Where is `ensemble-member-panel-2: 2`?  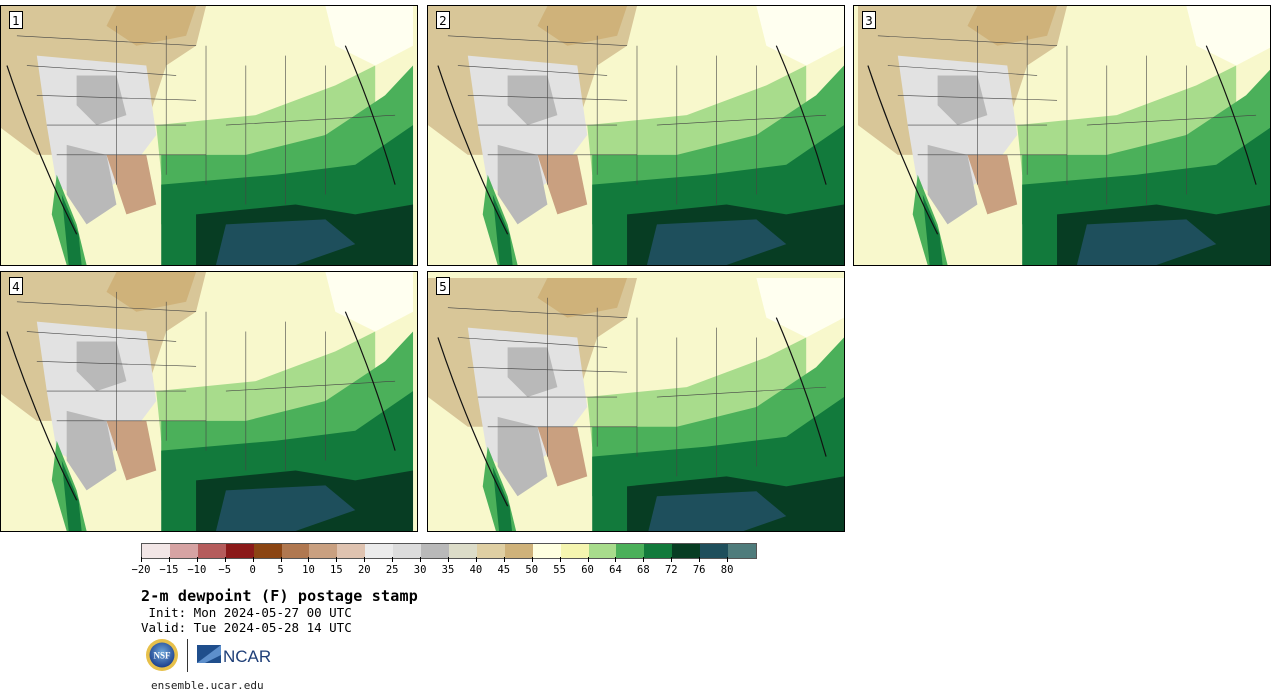 ensemble-member-panel-2: 2 is located at coordinates (636, 135).